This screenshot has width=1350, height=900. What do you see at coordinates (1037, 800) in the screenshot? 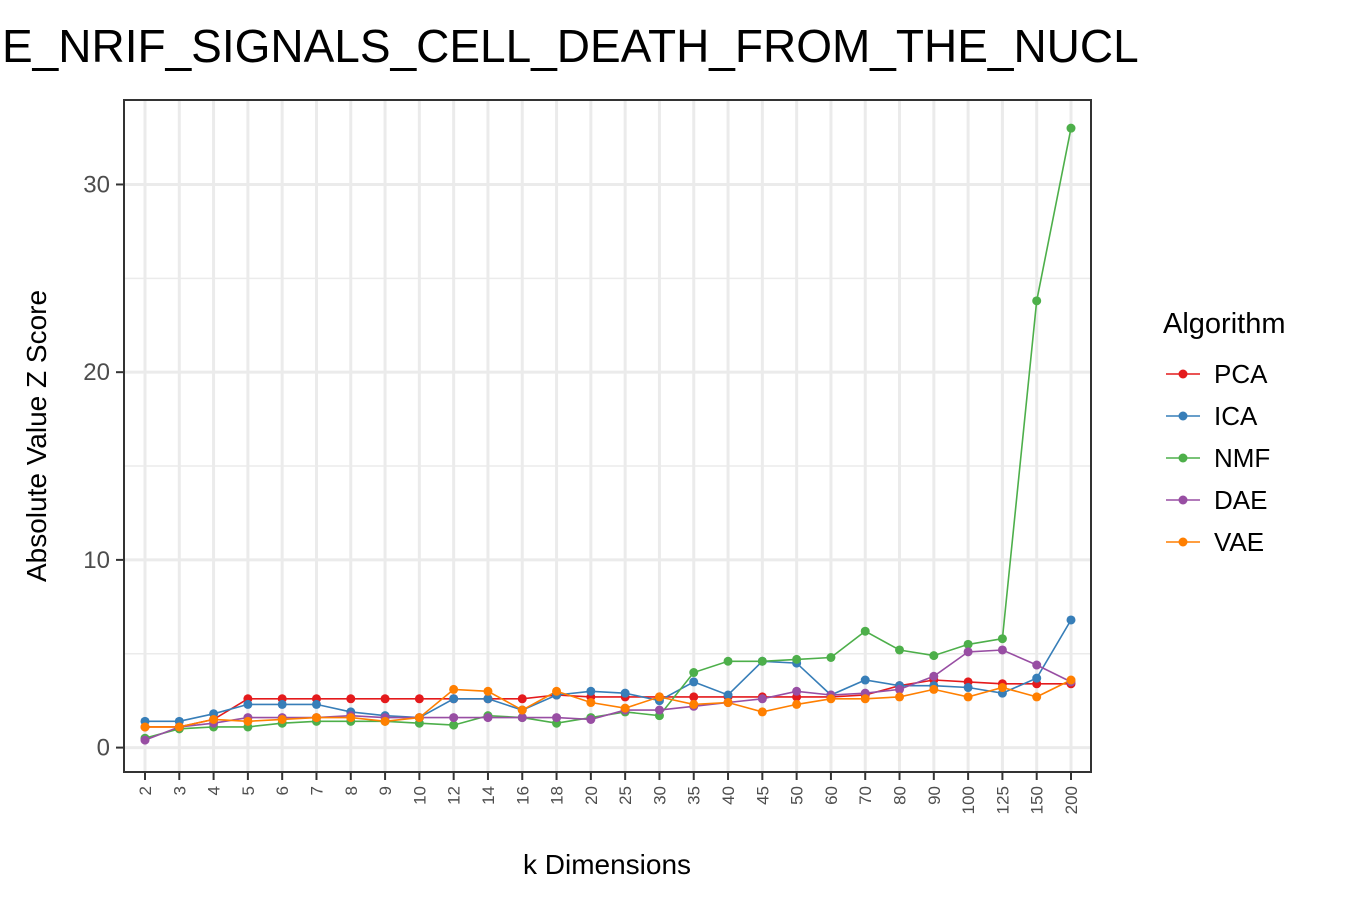
I see `x-tick-label: 150` at bounding box center [1037, 800].